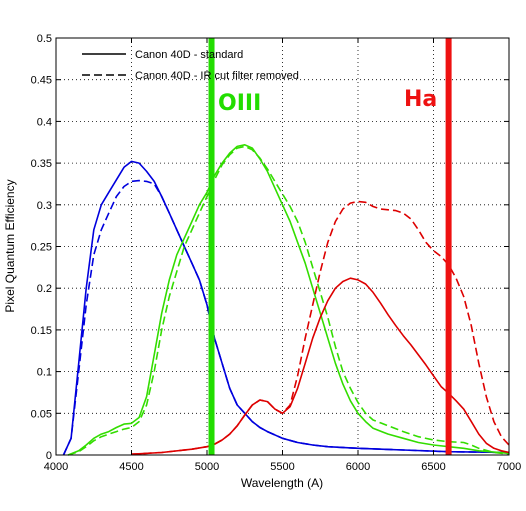 The width and height of the screenshot is (526, 511). Describe the element at coordinates (282, 483) in the screenshot. I see `x-axis-label: Wavelength (A)` at that location.